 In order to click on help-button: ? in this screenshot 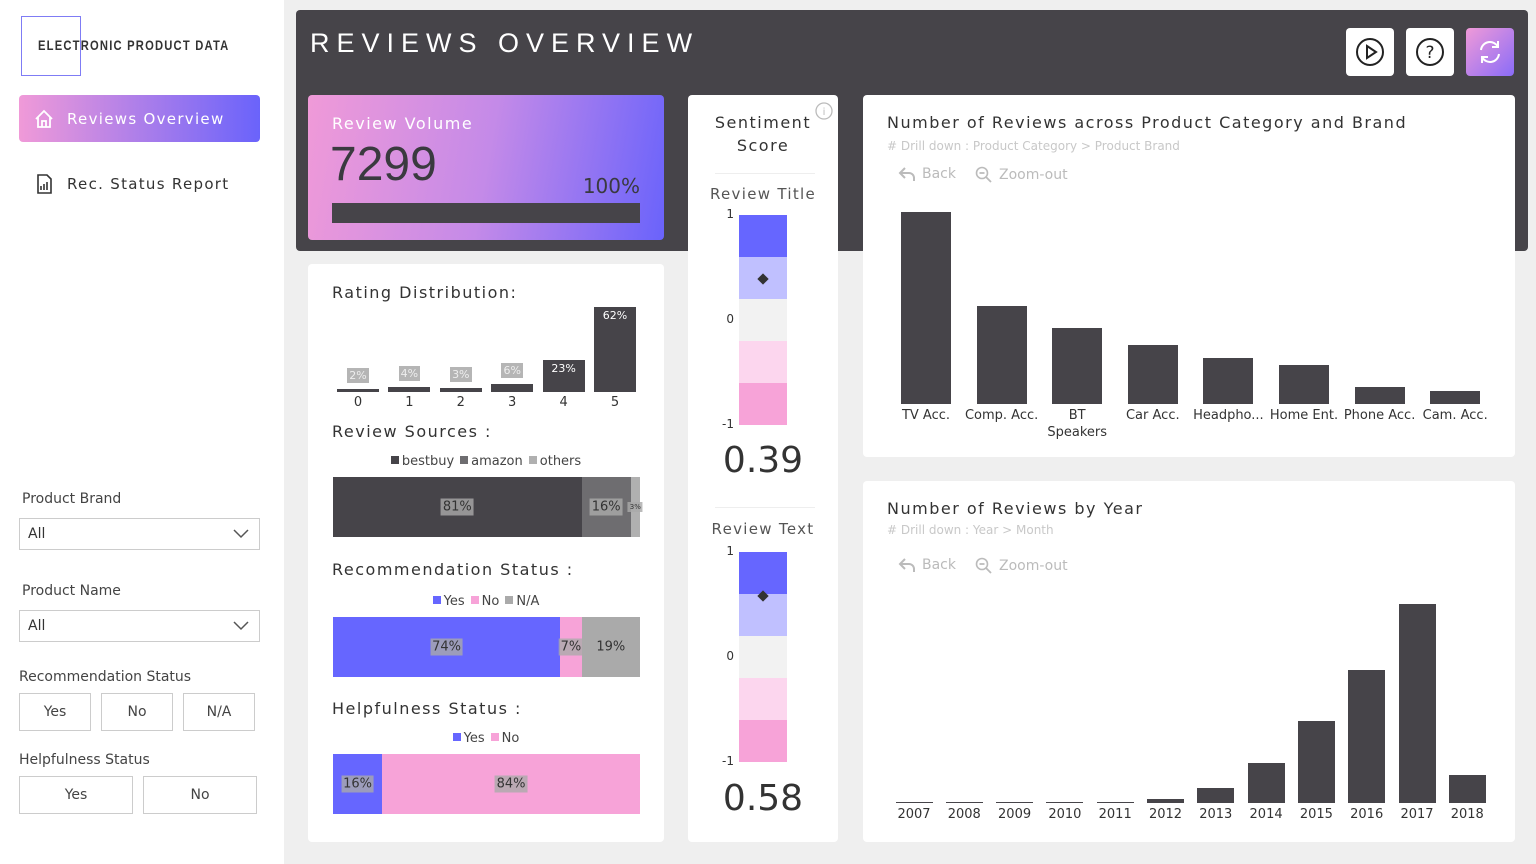, I will do `click(1430, 52)`.